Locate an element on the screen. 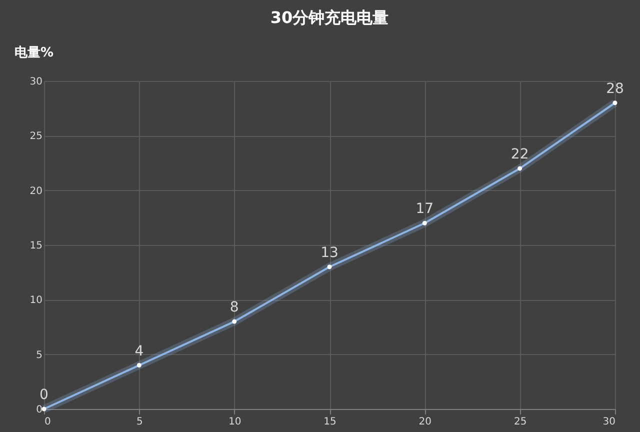 The height and width of the screenshot is (432, 640). y-tick-label: 25 is located at coordinates (36, 136).